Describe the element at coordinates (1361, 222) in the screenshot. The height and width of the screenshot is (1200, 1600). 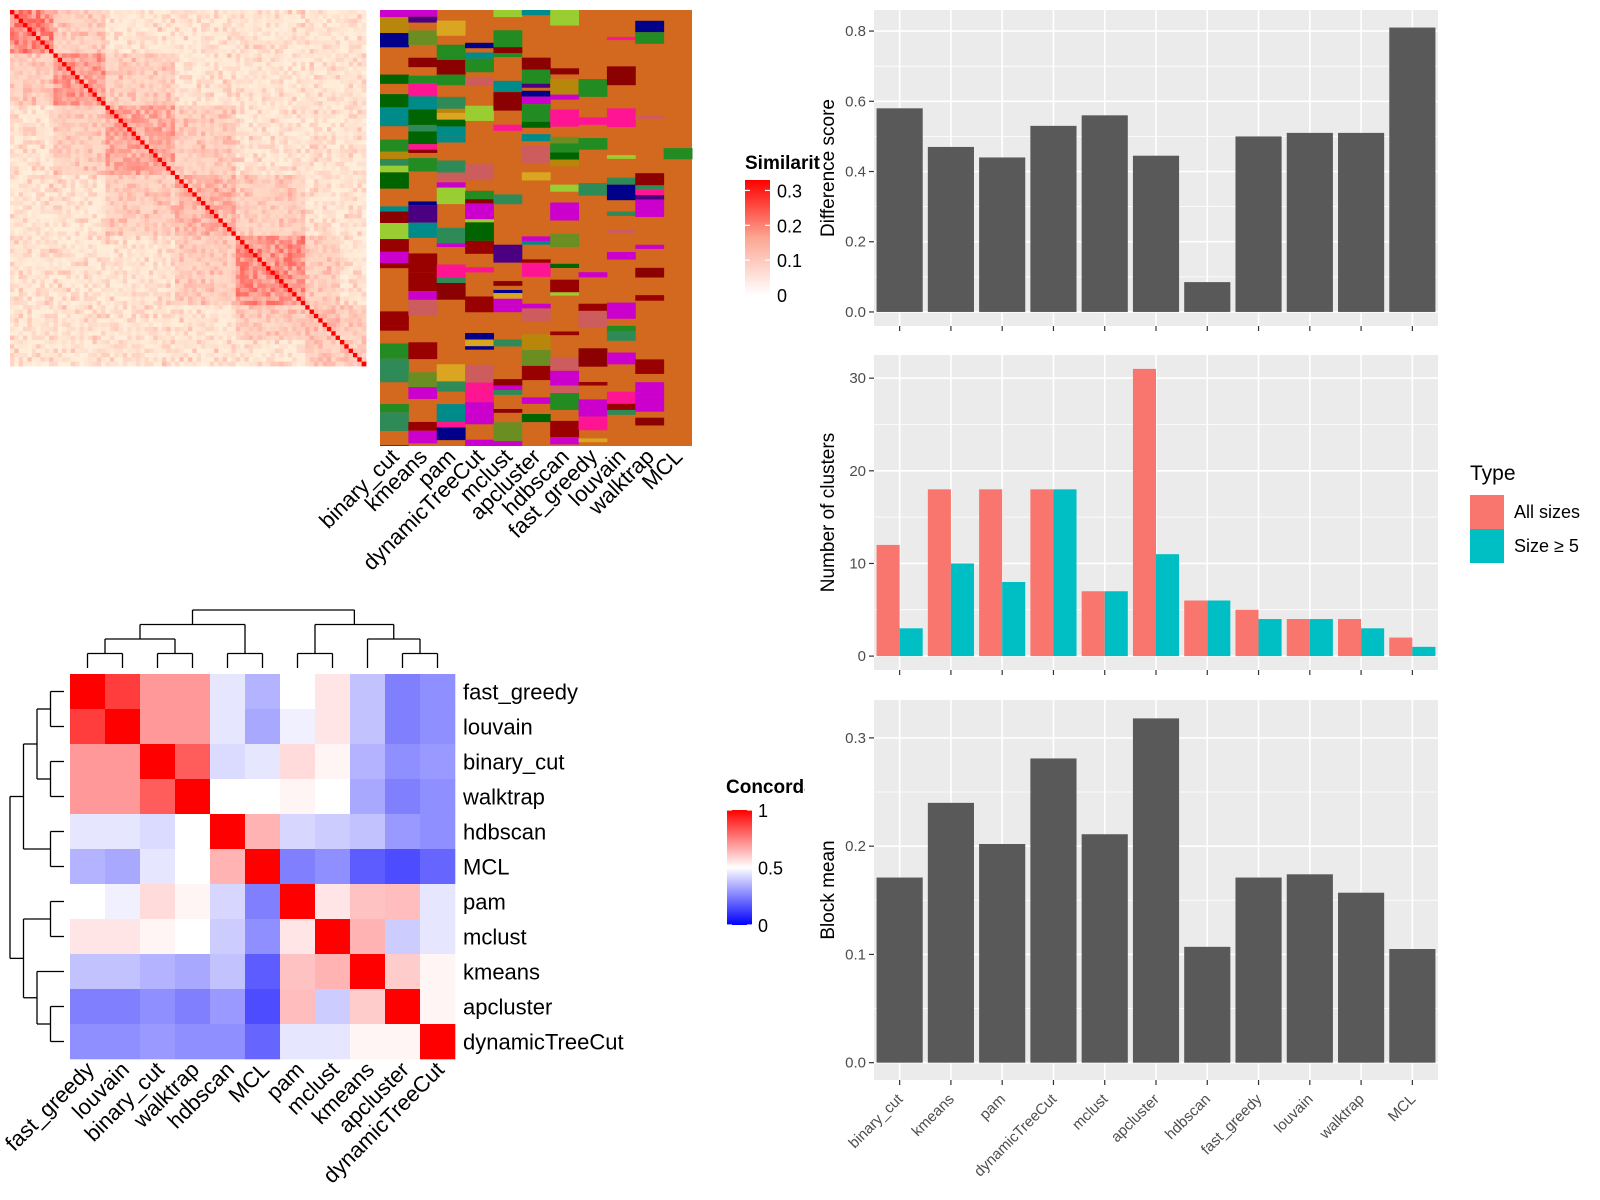
I see `bar-walktrap` at that location.